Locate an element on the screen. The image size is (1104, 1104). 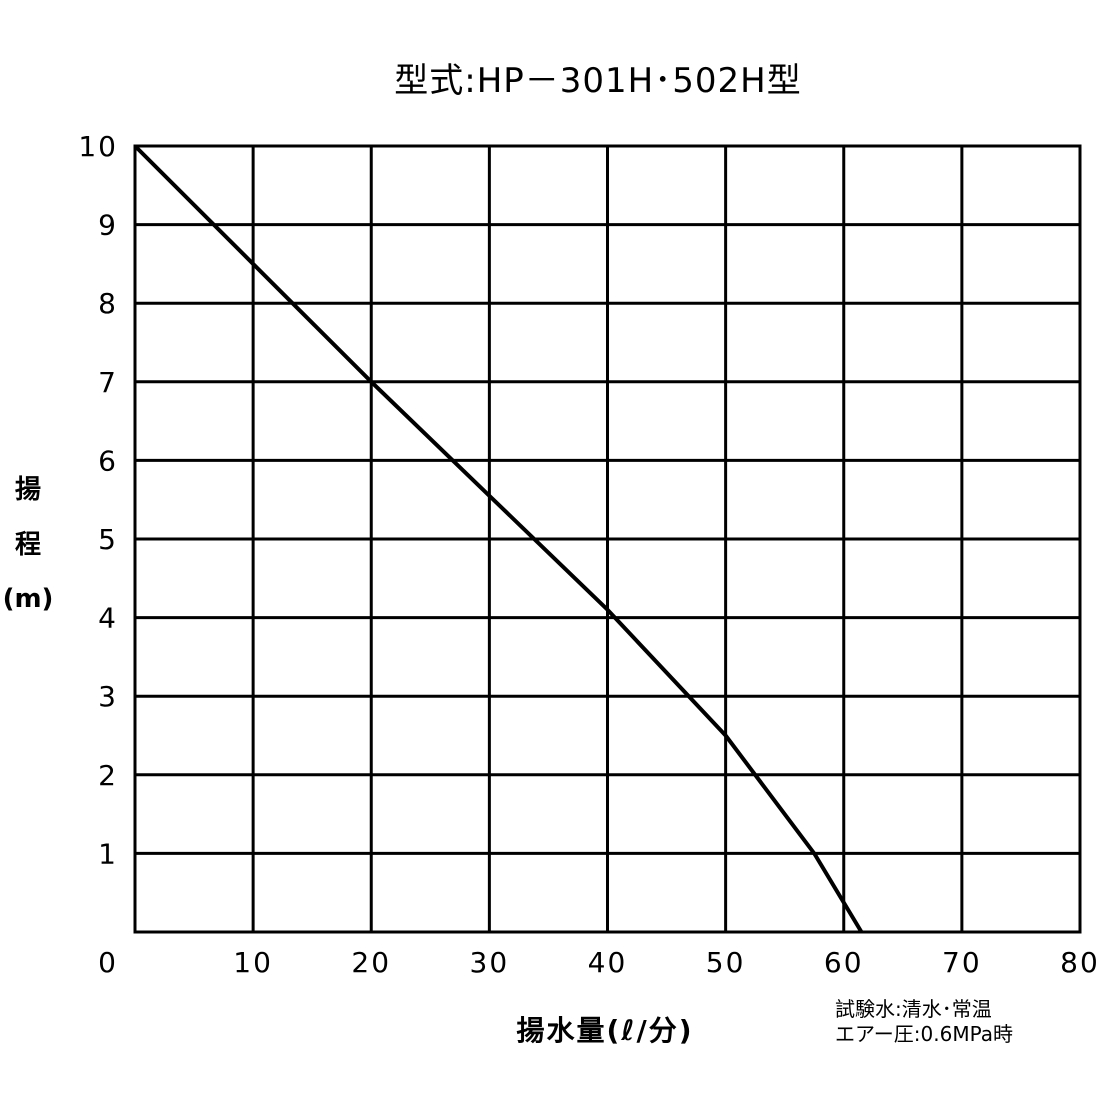
y-tick-label-3: 3 is located at coordinates (108, 696).